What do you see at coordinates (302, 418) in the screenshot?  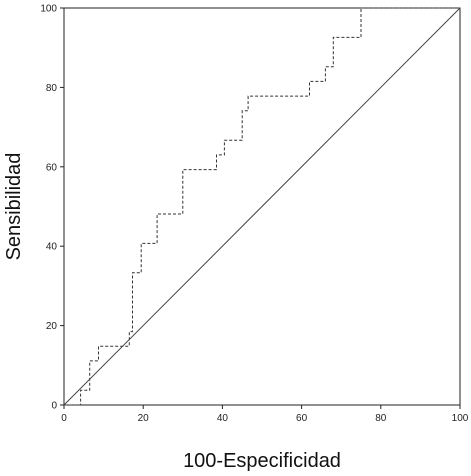 I see `x-tick-label: 60` at bounding box center [302, 418].